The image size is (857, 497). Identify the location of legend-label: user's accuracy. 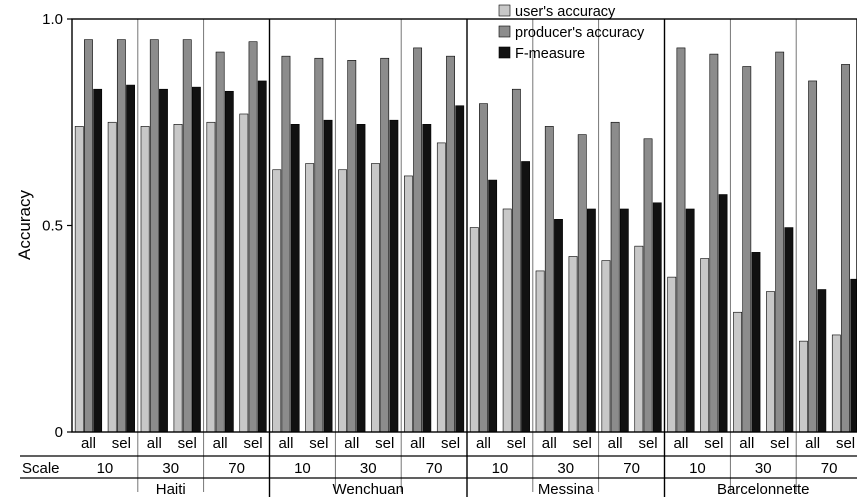
(565, 12).